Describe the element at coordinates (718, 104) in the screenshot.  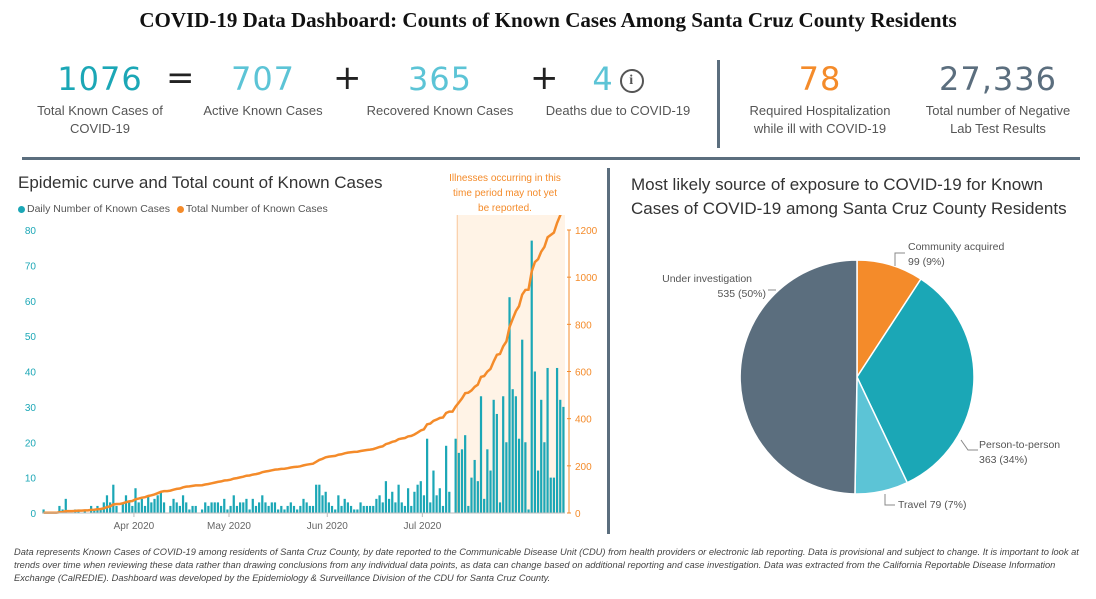
I see `kpi-divider` at that location.